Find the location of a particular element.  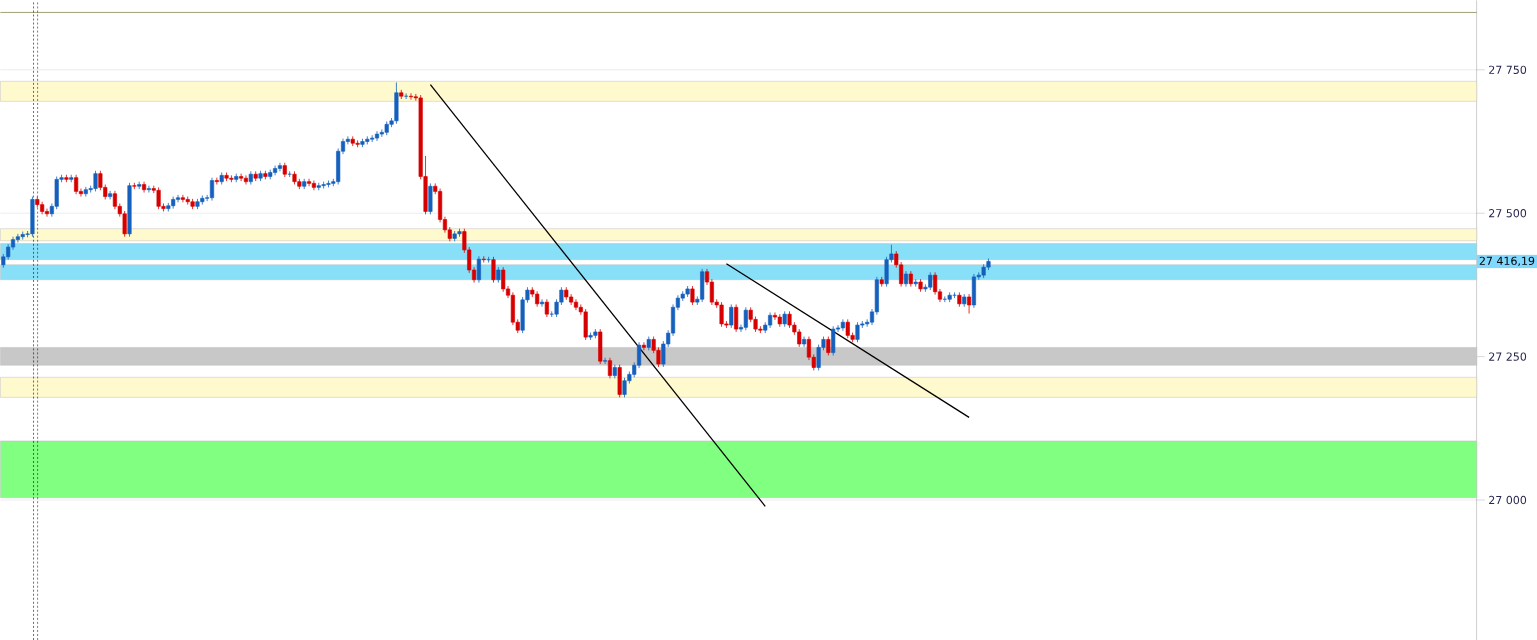

y-tick-label: 27 750 is located at coordinates (1508, 69).